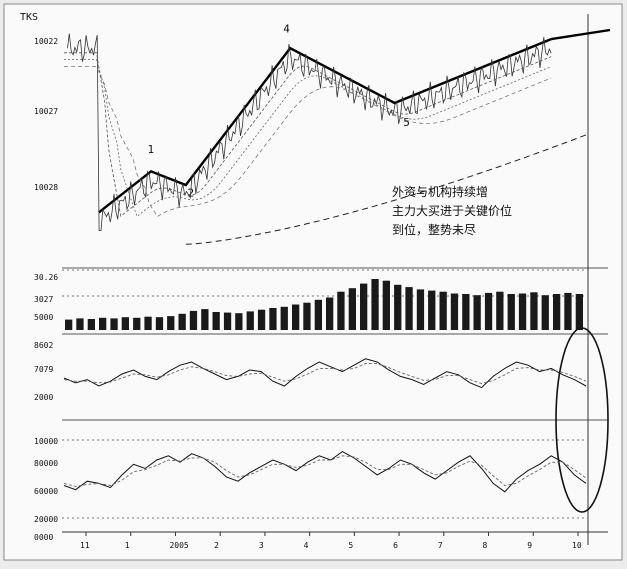  I want to click on y-tick-label: 60000, so click(46, 491).